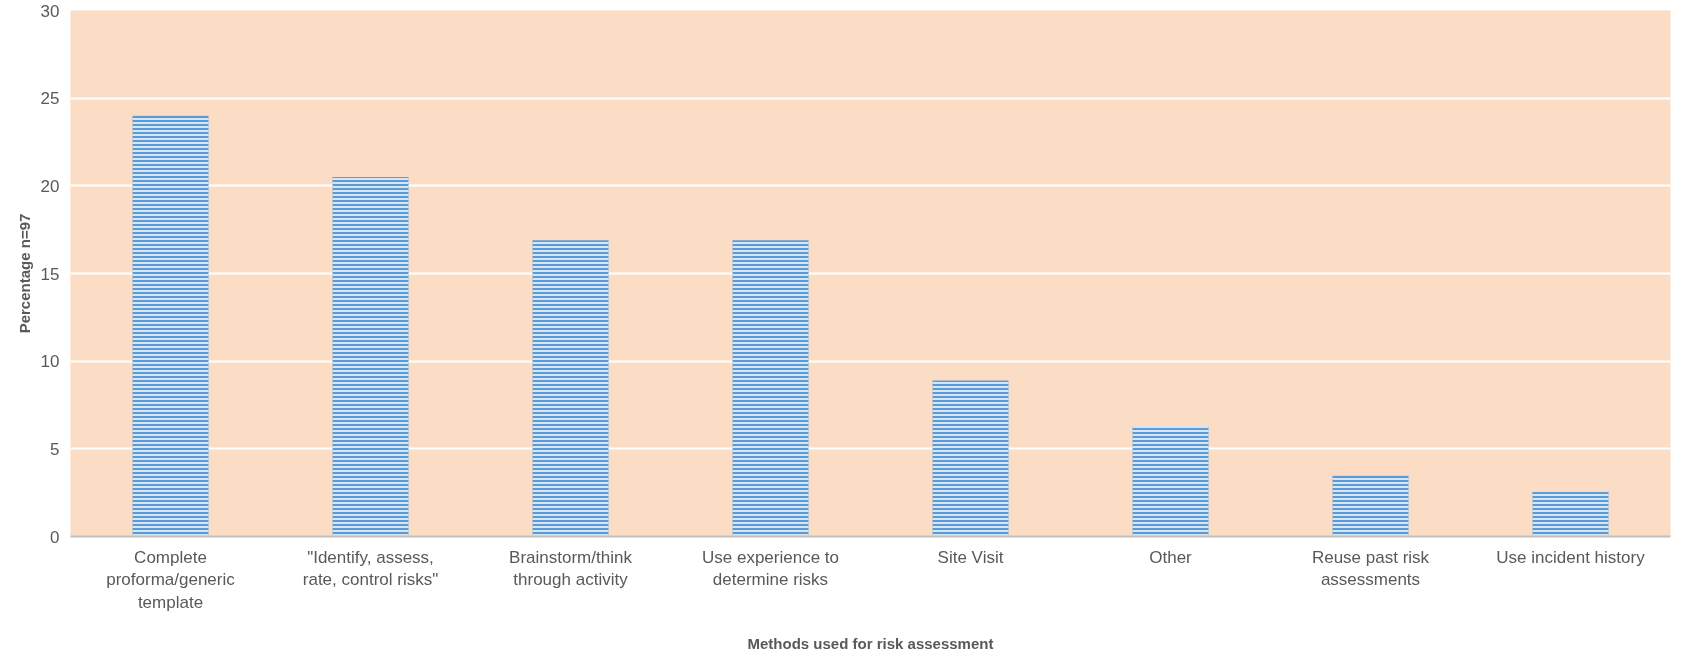 The height and width of the screenshot is (663, 1692). What do you see at coordinates (50, 99) in the screenshot?
I see `y-tick-label: 25` at bounding box center [50, 99].